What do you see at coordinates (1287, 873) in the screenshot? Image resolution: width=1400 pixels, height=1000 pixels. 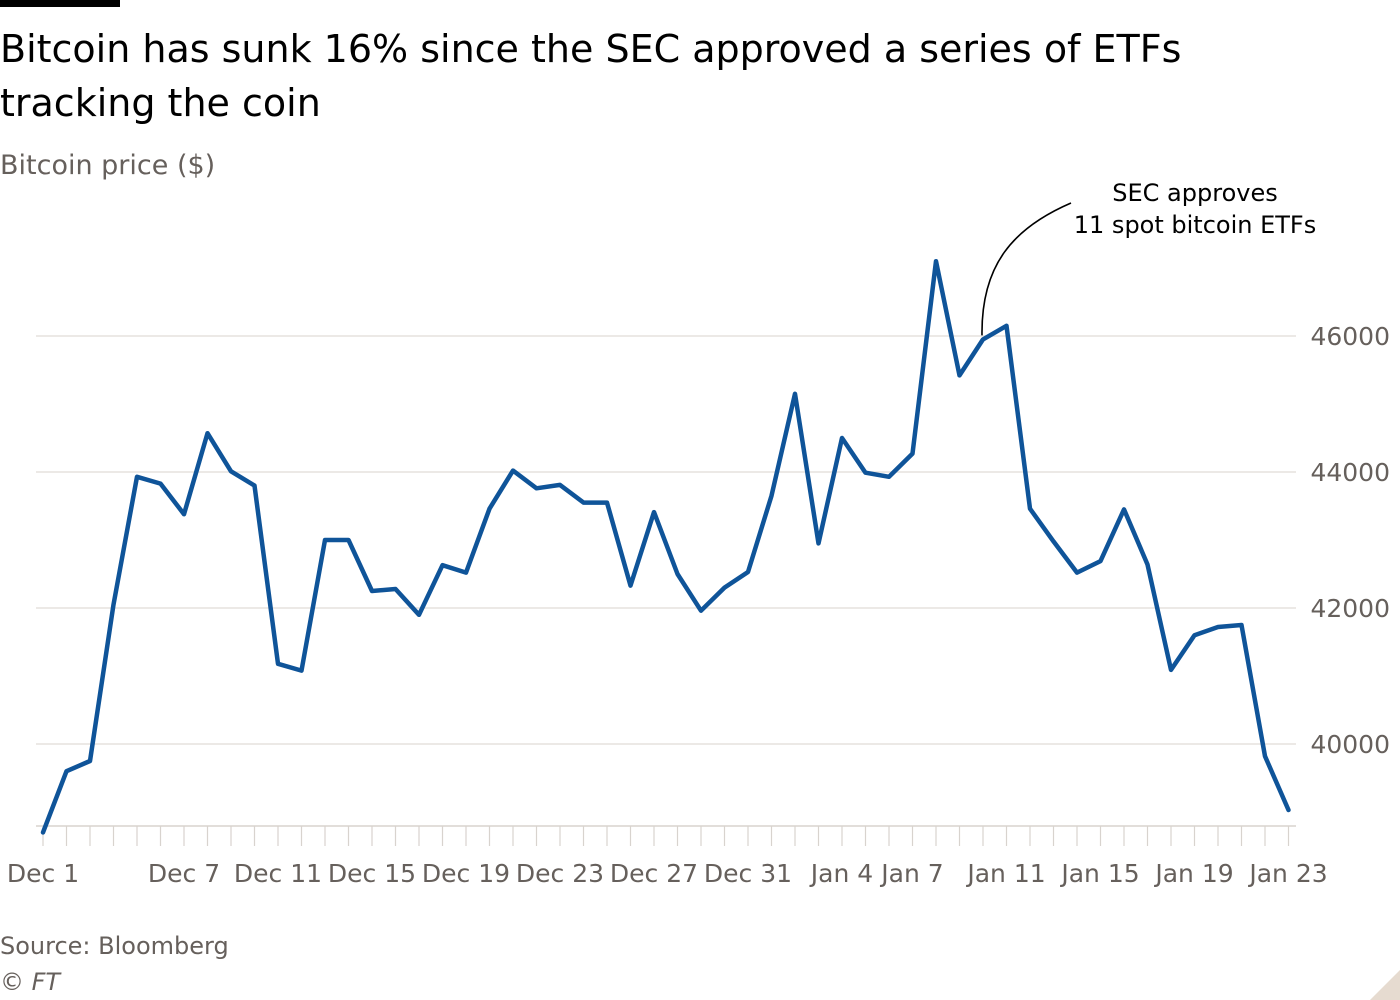 I see `x-tick-label: Jan 23` at bounding box center [1287, 873].